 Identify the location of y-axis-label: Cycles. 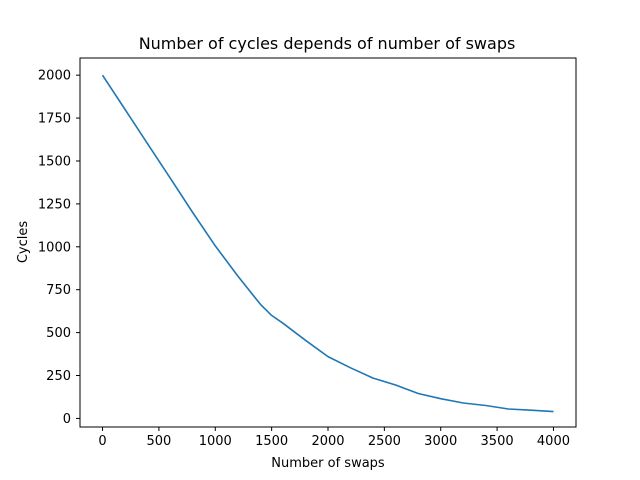
(23, 242).